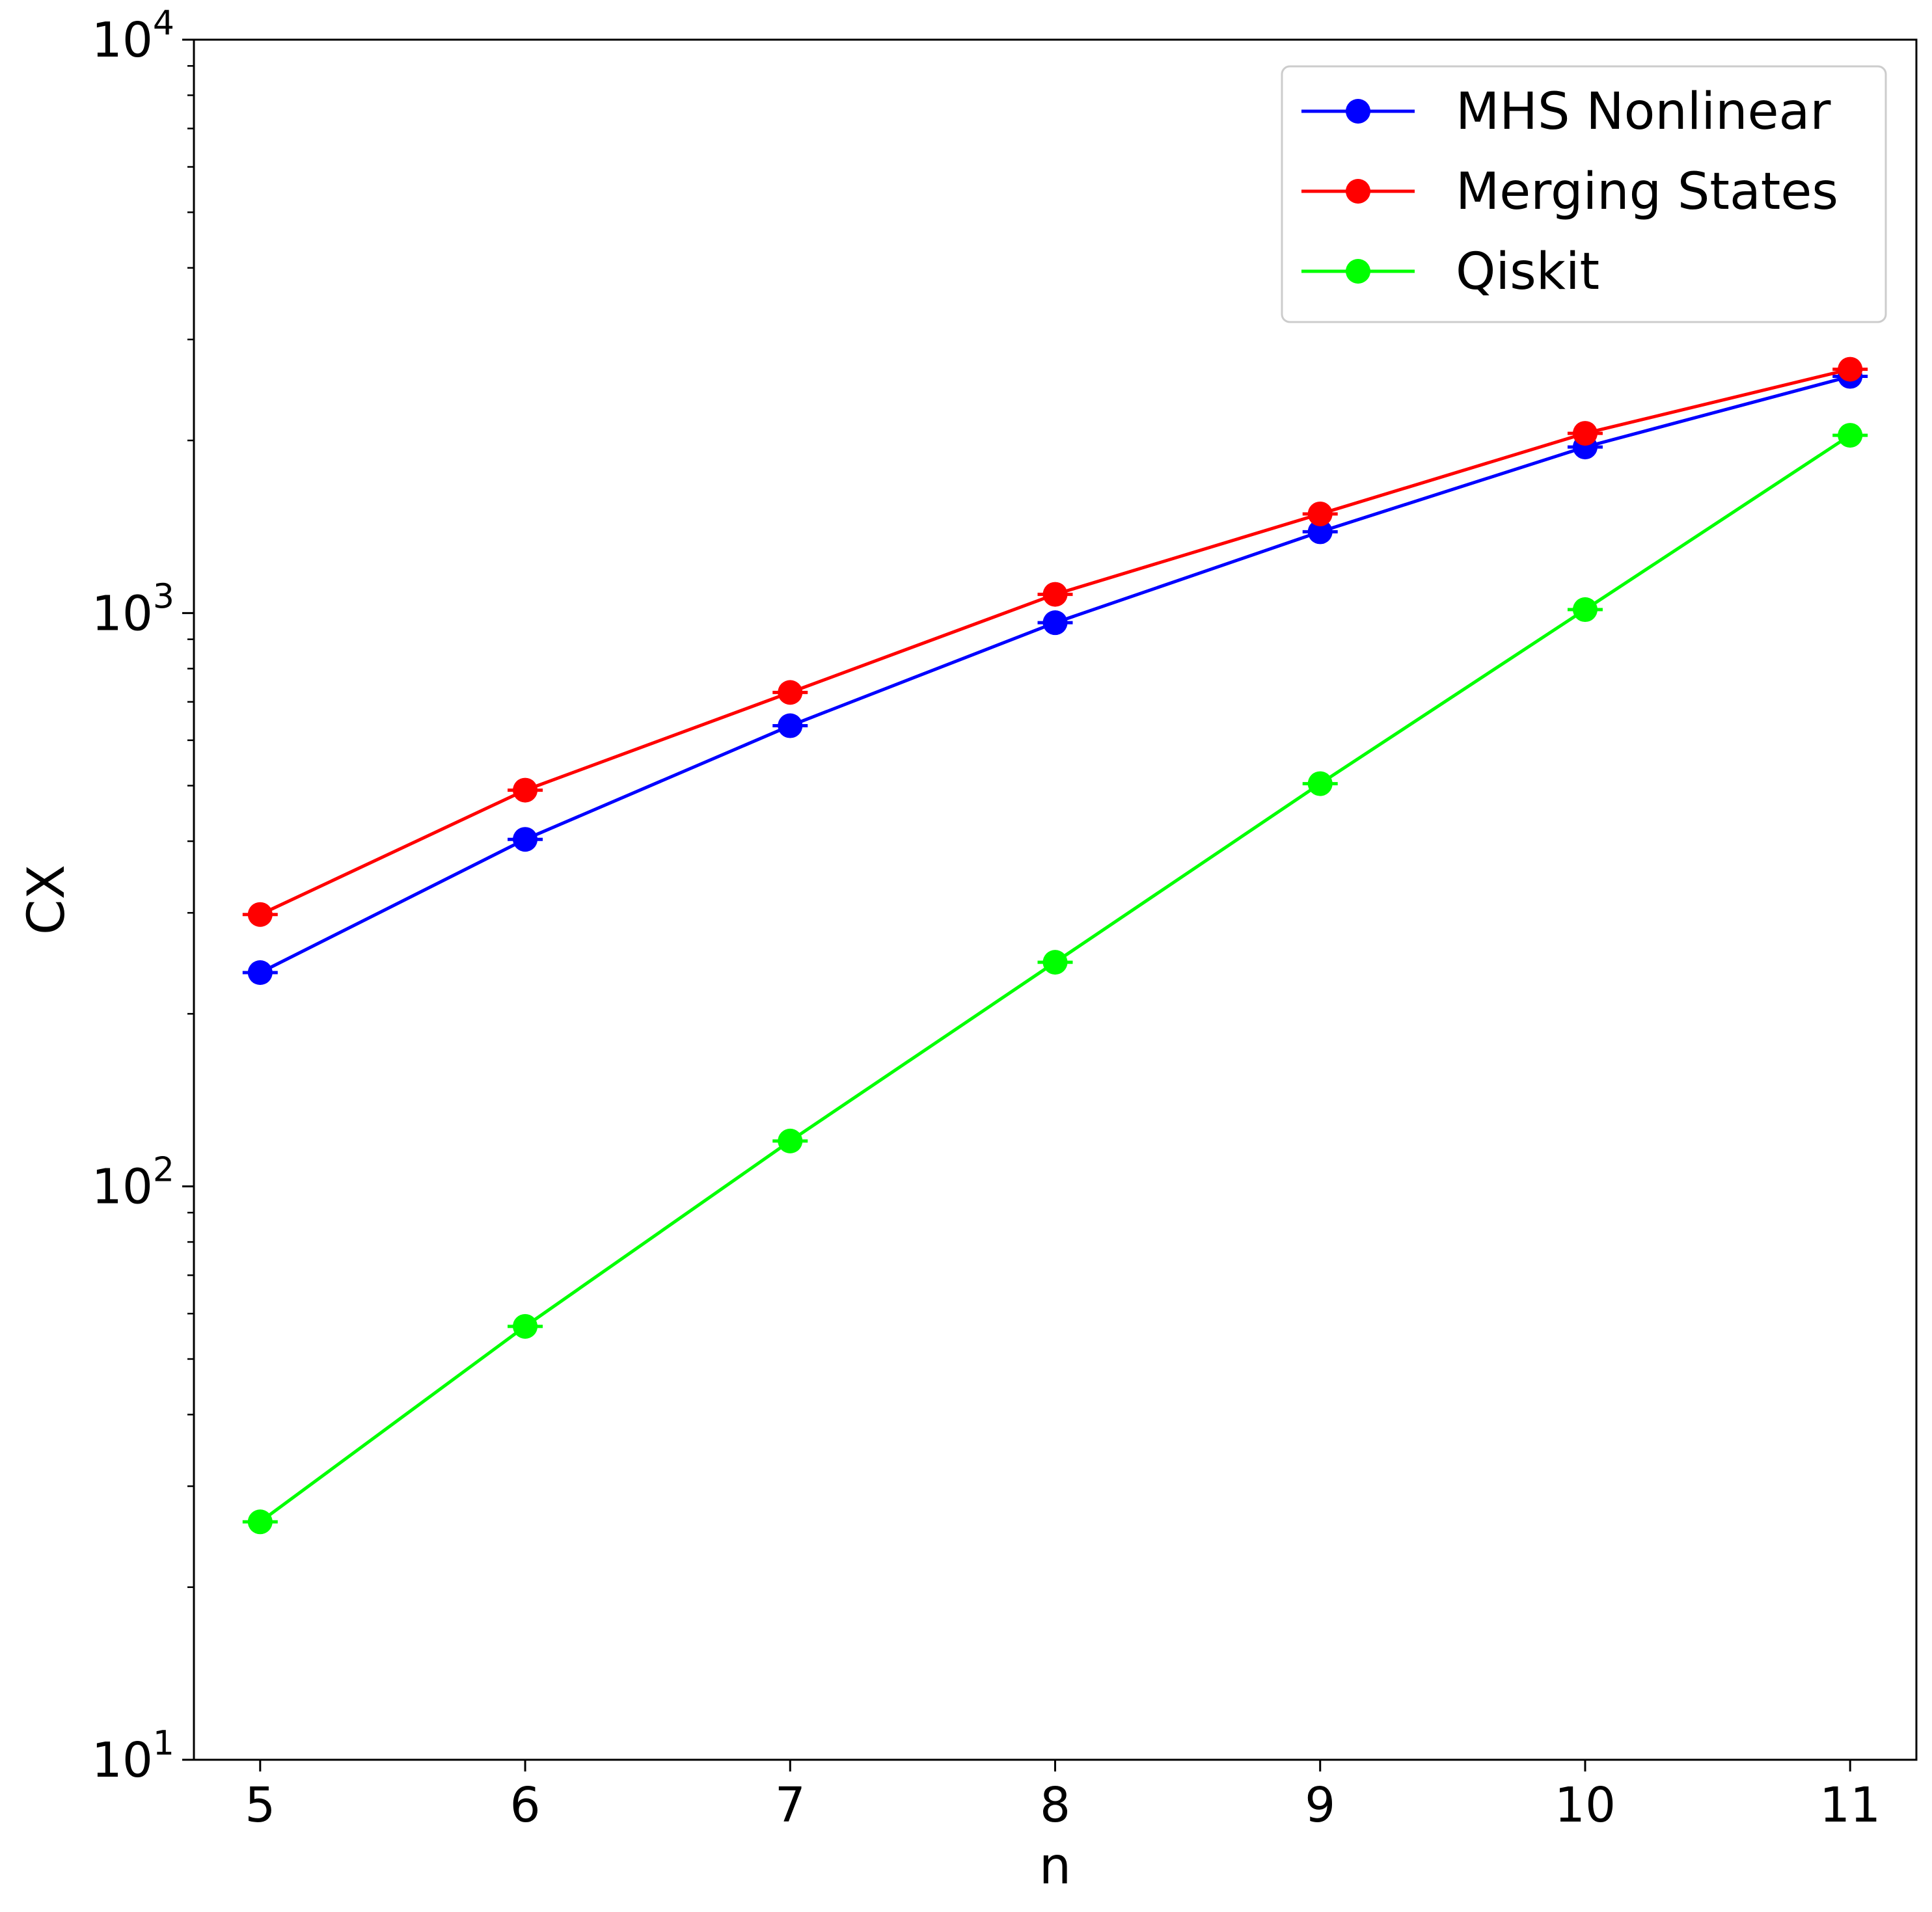 The height and width of the screenshot is (1912, 1932). Describe the element at coordinates (260, 1805) in the screenshot. I see `x-tick-label: 5` at that location.